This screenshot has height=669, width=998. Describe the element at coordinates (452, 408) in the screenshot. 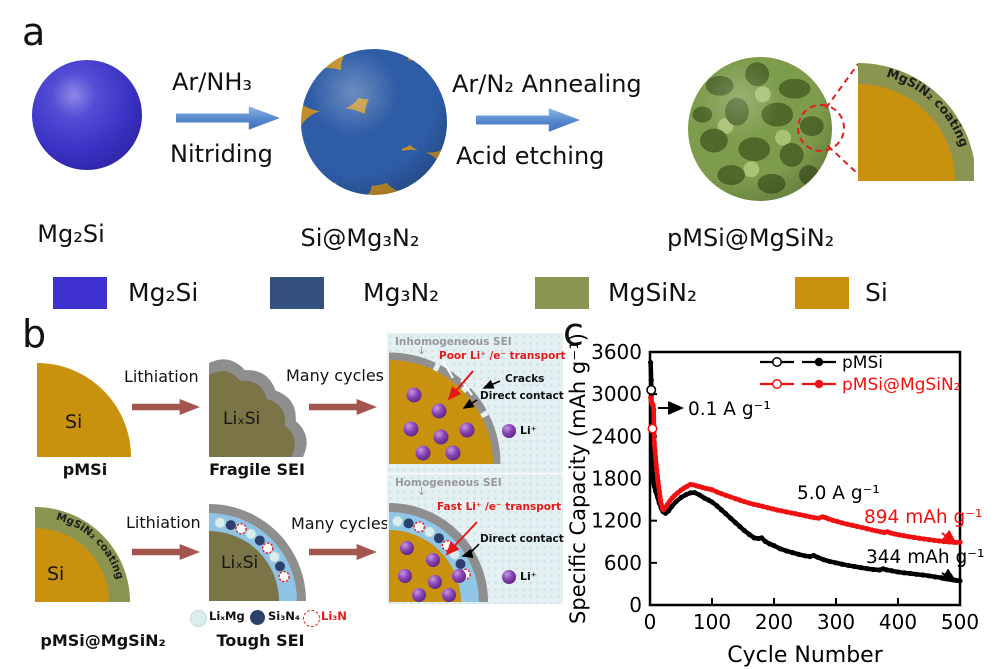

I see `inhomogeneous-sei-graphic` at that location.